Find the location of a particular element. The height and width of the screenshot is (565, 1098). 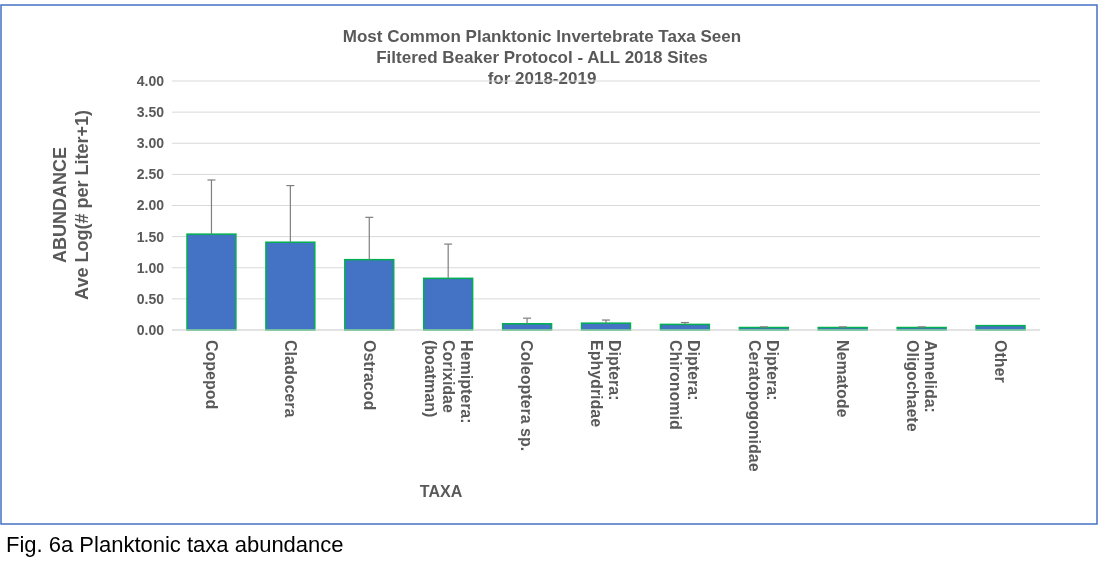

x-tick-label: Diptera: Ceratopogonidae is located at coordinates (764, 406).